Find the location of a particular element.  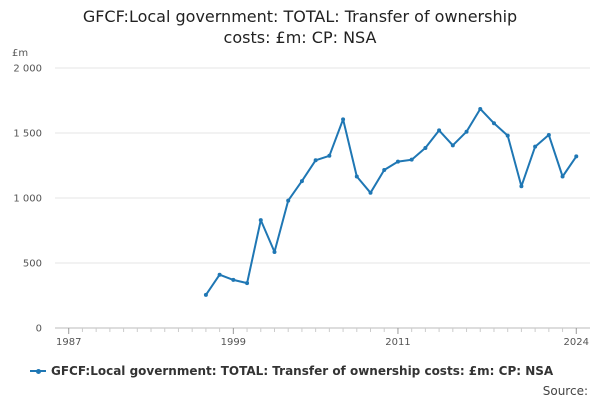

y-tick-label: 2 000 is located at coordinates (27, 69).